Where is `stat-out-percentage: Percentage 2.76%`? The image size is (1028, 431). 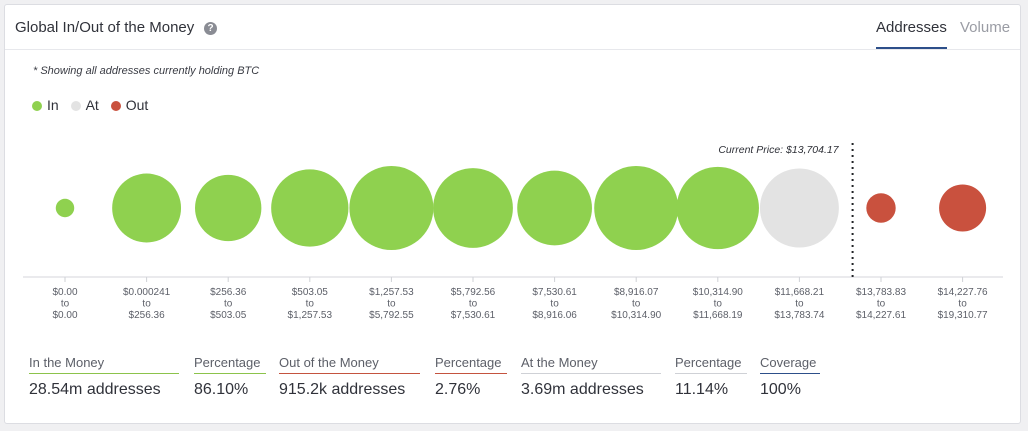
stat-out-percentage: Percentage 2.76% is located at coordinates (471, 377).